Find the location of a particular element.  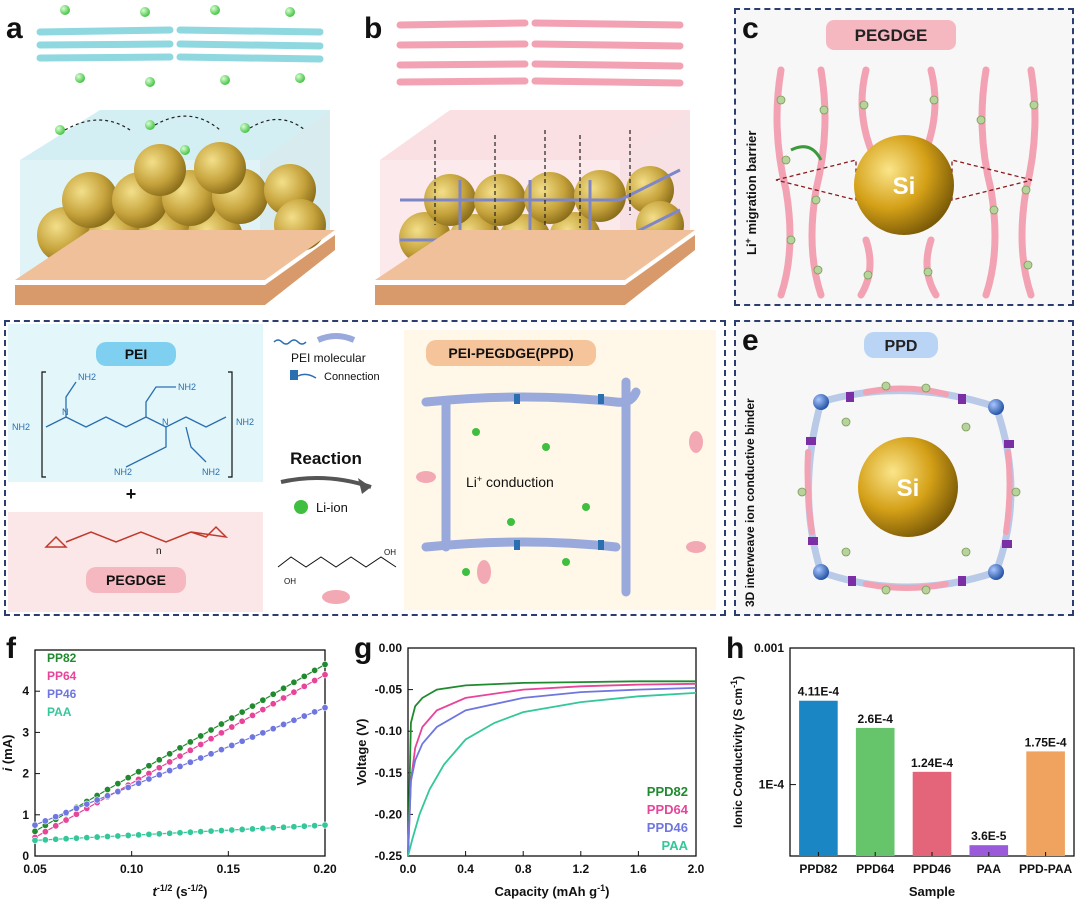

legend-entry-PAA: PAA is located at coordinates (59, 712).